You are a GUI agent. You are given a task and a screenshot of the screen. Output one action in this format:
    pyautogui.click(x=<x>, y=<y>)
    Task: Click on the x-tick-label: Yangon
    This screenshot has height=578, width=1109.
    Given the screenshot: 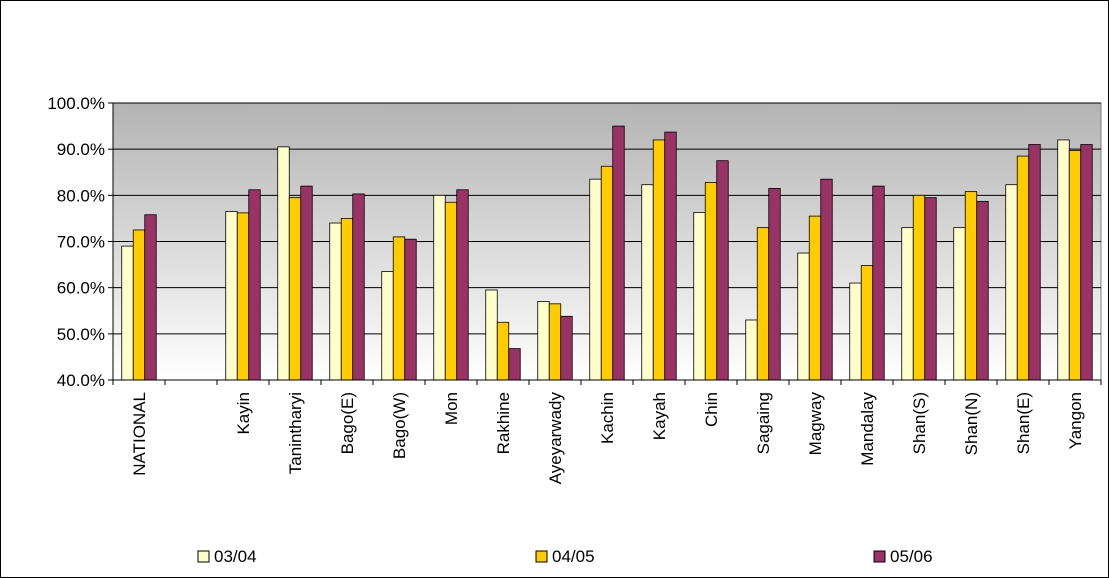 What is the action you would take?
    pyautogui.click(x=1075, y=420)
    